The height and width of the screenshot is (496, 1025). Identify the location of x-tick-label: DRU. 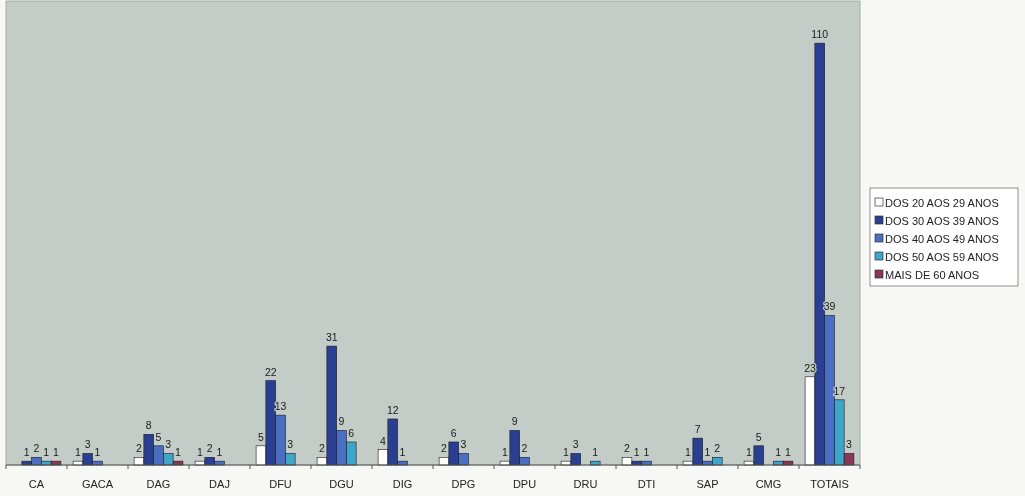
(585, 484).